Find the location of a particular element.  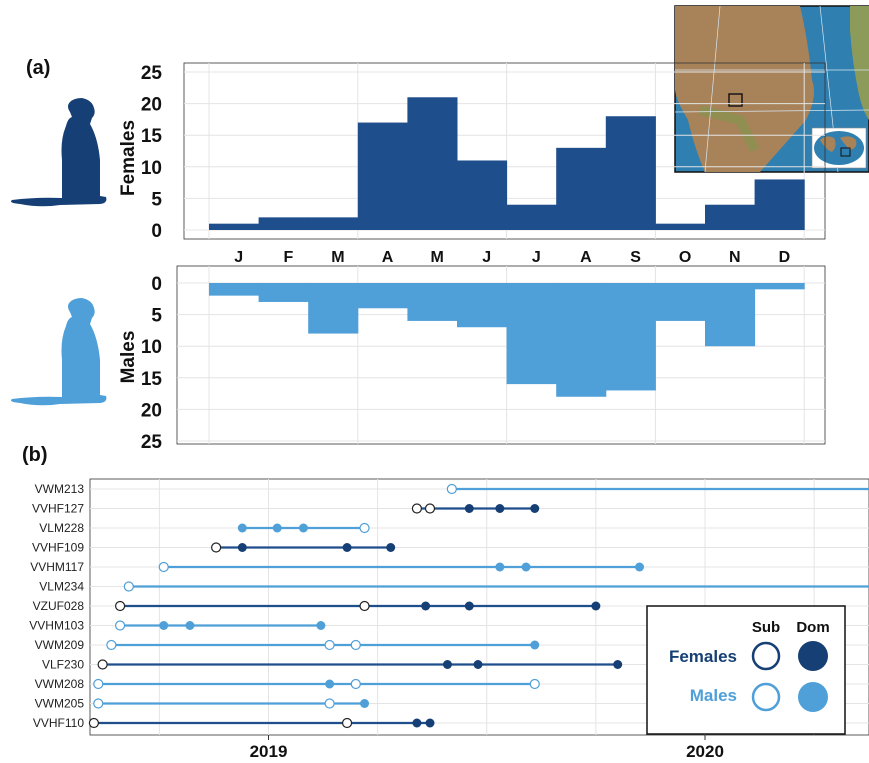

female-y-tick-label: 20 is located at coordinates (151, 105).